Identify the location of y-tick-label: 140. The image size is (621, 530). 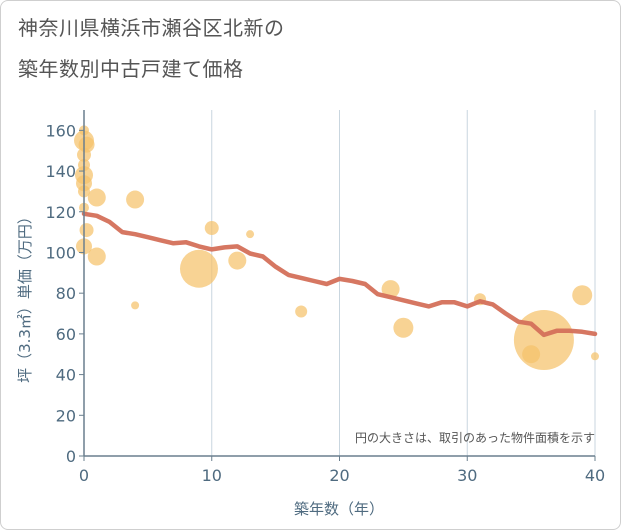
(60, 171).